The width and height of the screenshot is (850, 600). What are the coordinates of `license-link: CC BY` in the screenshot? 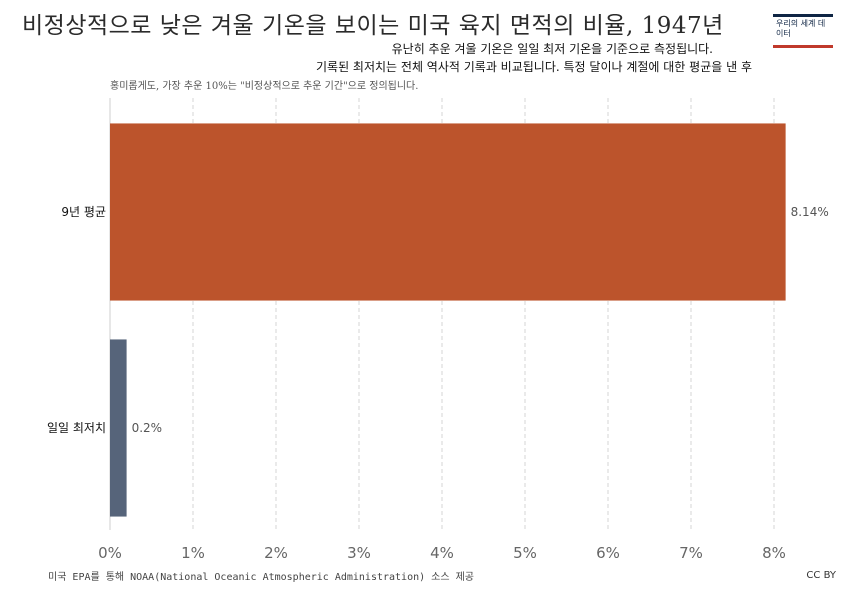 It's located at (821, 575).